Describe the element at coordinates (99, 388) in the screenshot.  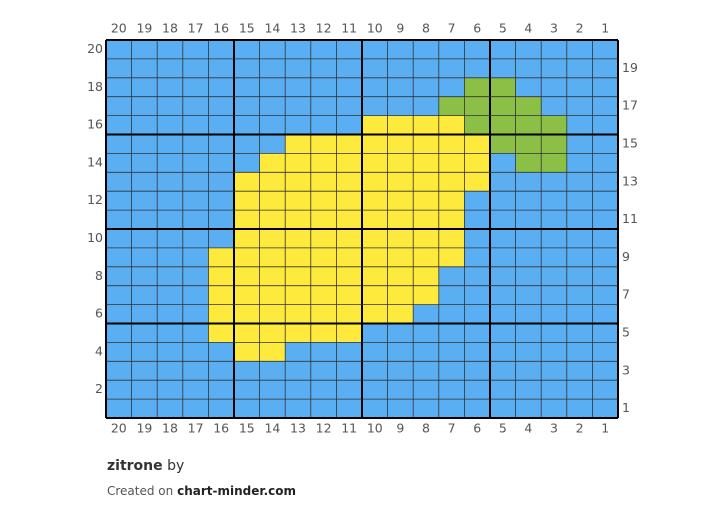
I see `row-label: 2` at that location.